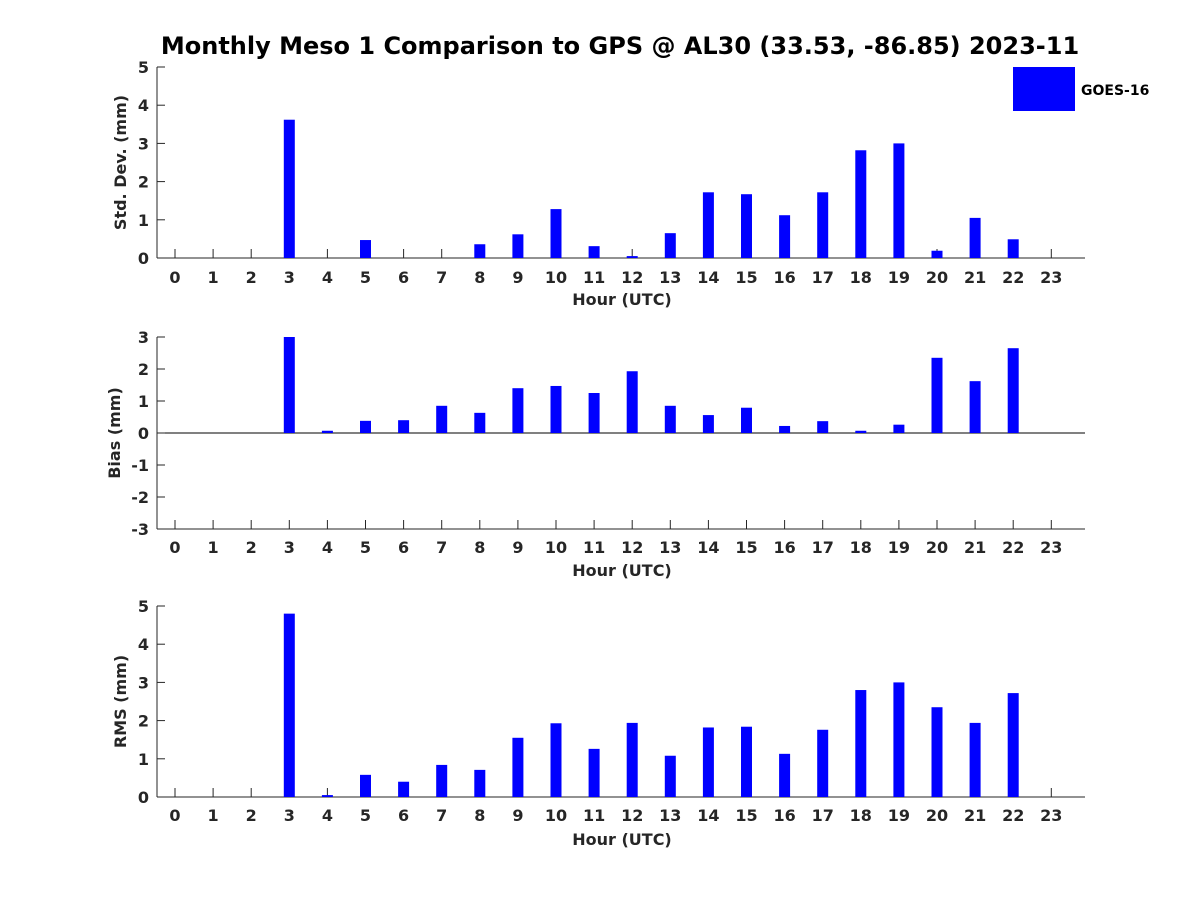 The width and height of the screenshot is (1200, 900). What do you see at coordinates (441, 277) in the screenshot?
I see `x-tick-label: 7` at bounding box center [441, 277].